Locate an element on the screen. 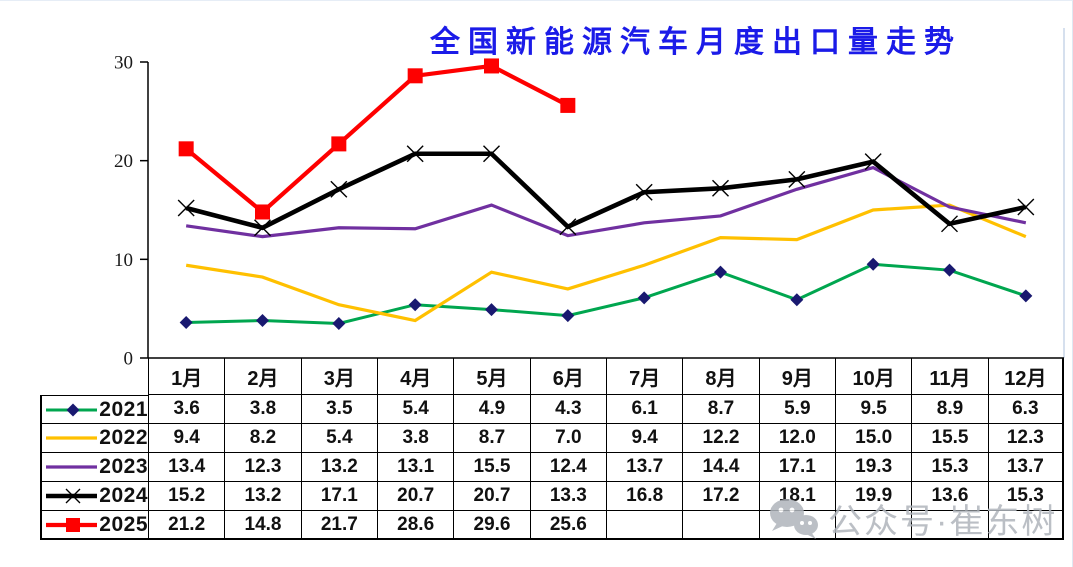 Image resolution: width=1073 pixels, height=567 pixels. month-header-cell: 9月 is located at coordinates (796, 376).